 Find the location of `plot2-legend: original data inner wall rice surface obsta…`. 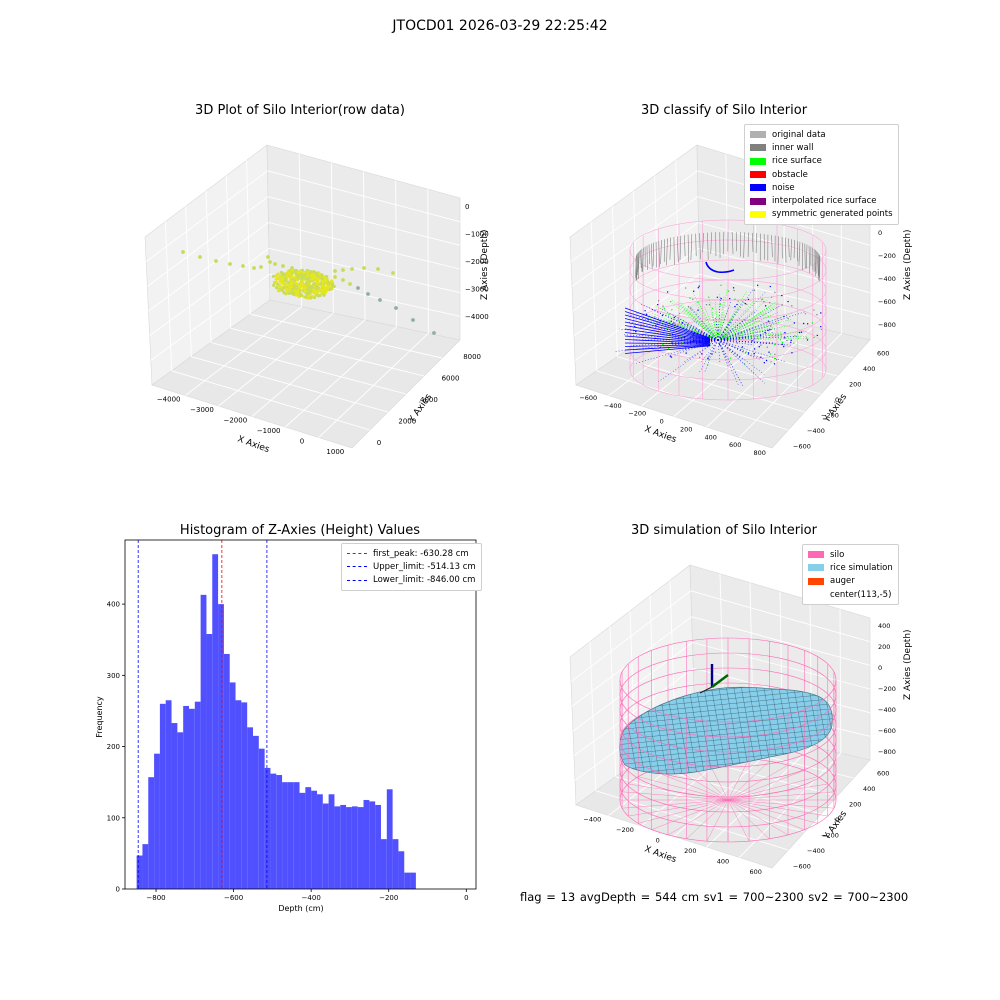

plot2-legend: original data inner wall rice surface obsta… is located at coordinates (821, 175).